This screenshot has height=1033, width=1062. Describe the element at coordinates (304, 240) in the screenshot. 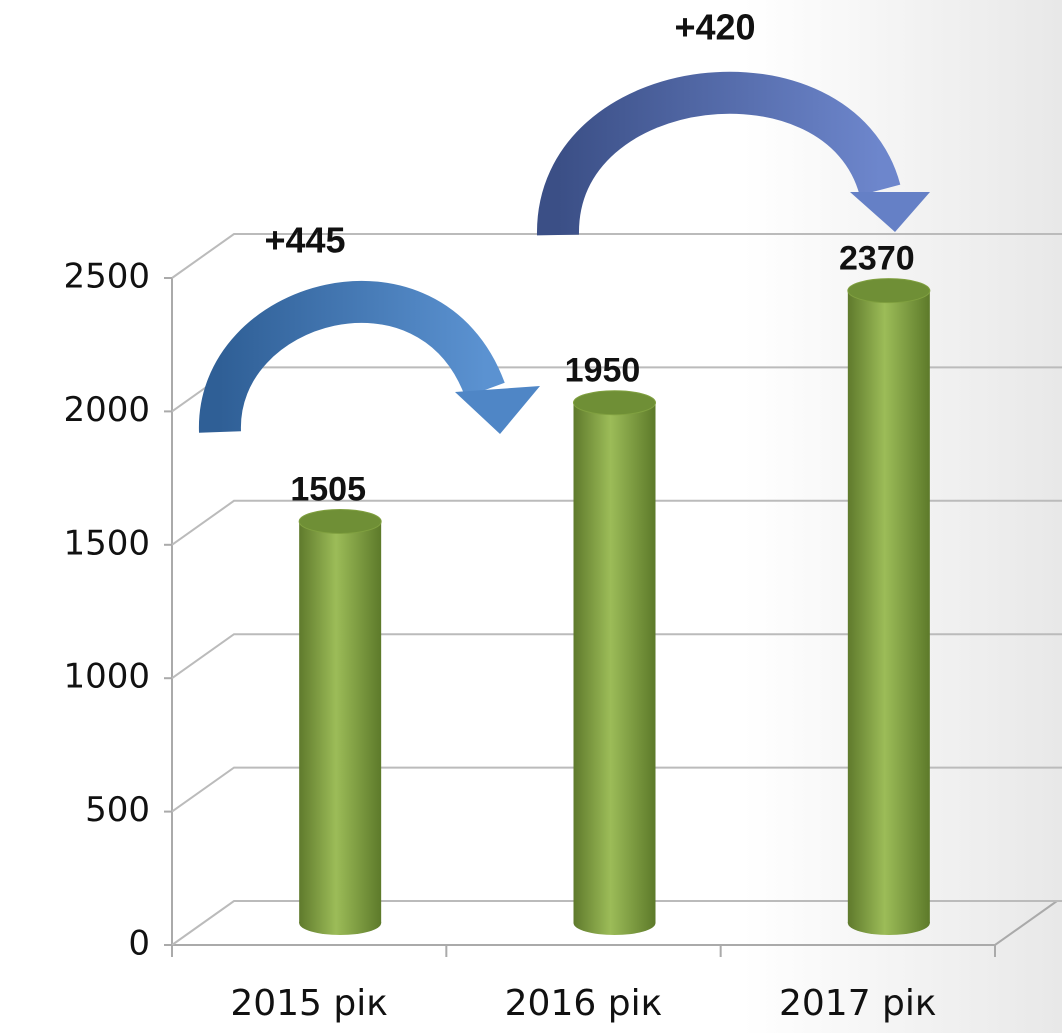

I see `annotation: +445` at that location.